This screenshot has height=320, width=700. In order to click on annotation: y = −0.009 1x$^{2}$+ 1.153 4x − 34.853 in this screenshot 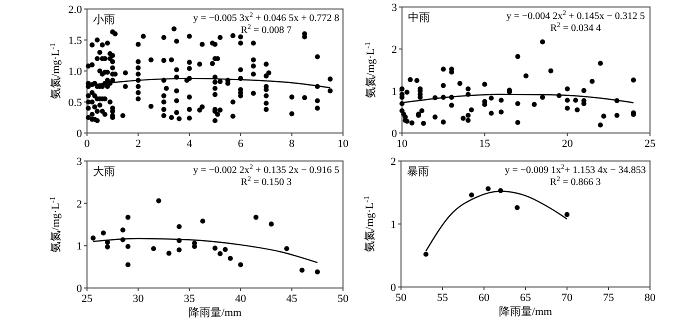, I will do `click(575, 169)`.